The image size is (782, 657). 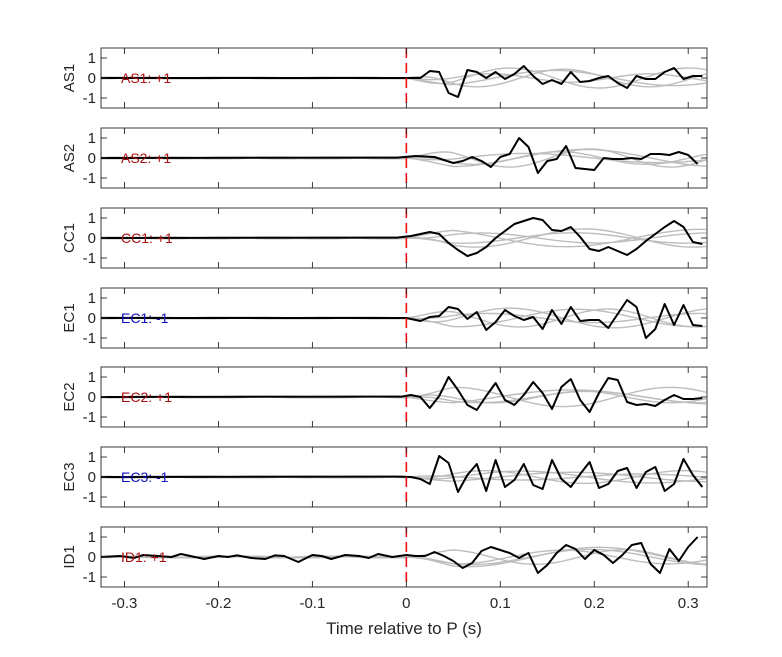 I want to click on waveform-ec1, so click(x=402, y=319).